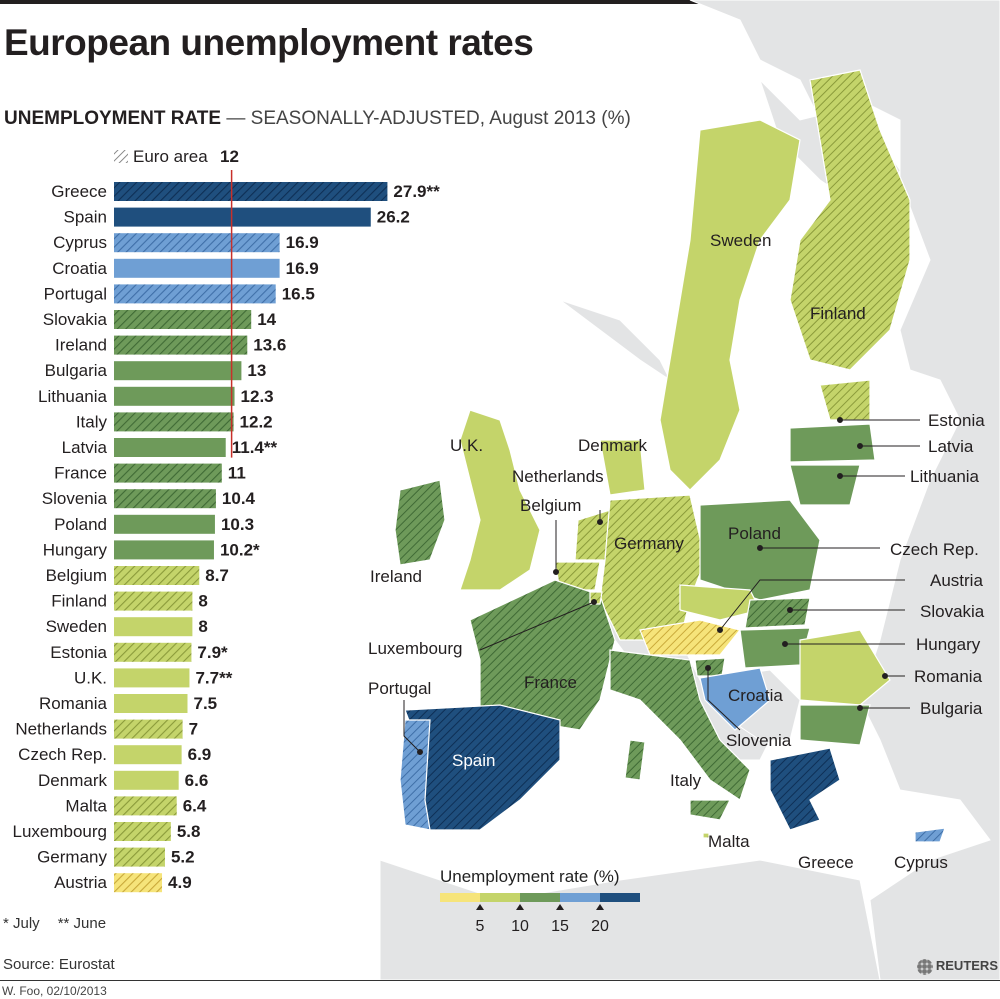  Describe the element at coordinates (850, 220) in the screenshot. I see `map-finland` at that location.